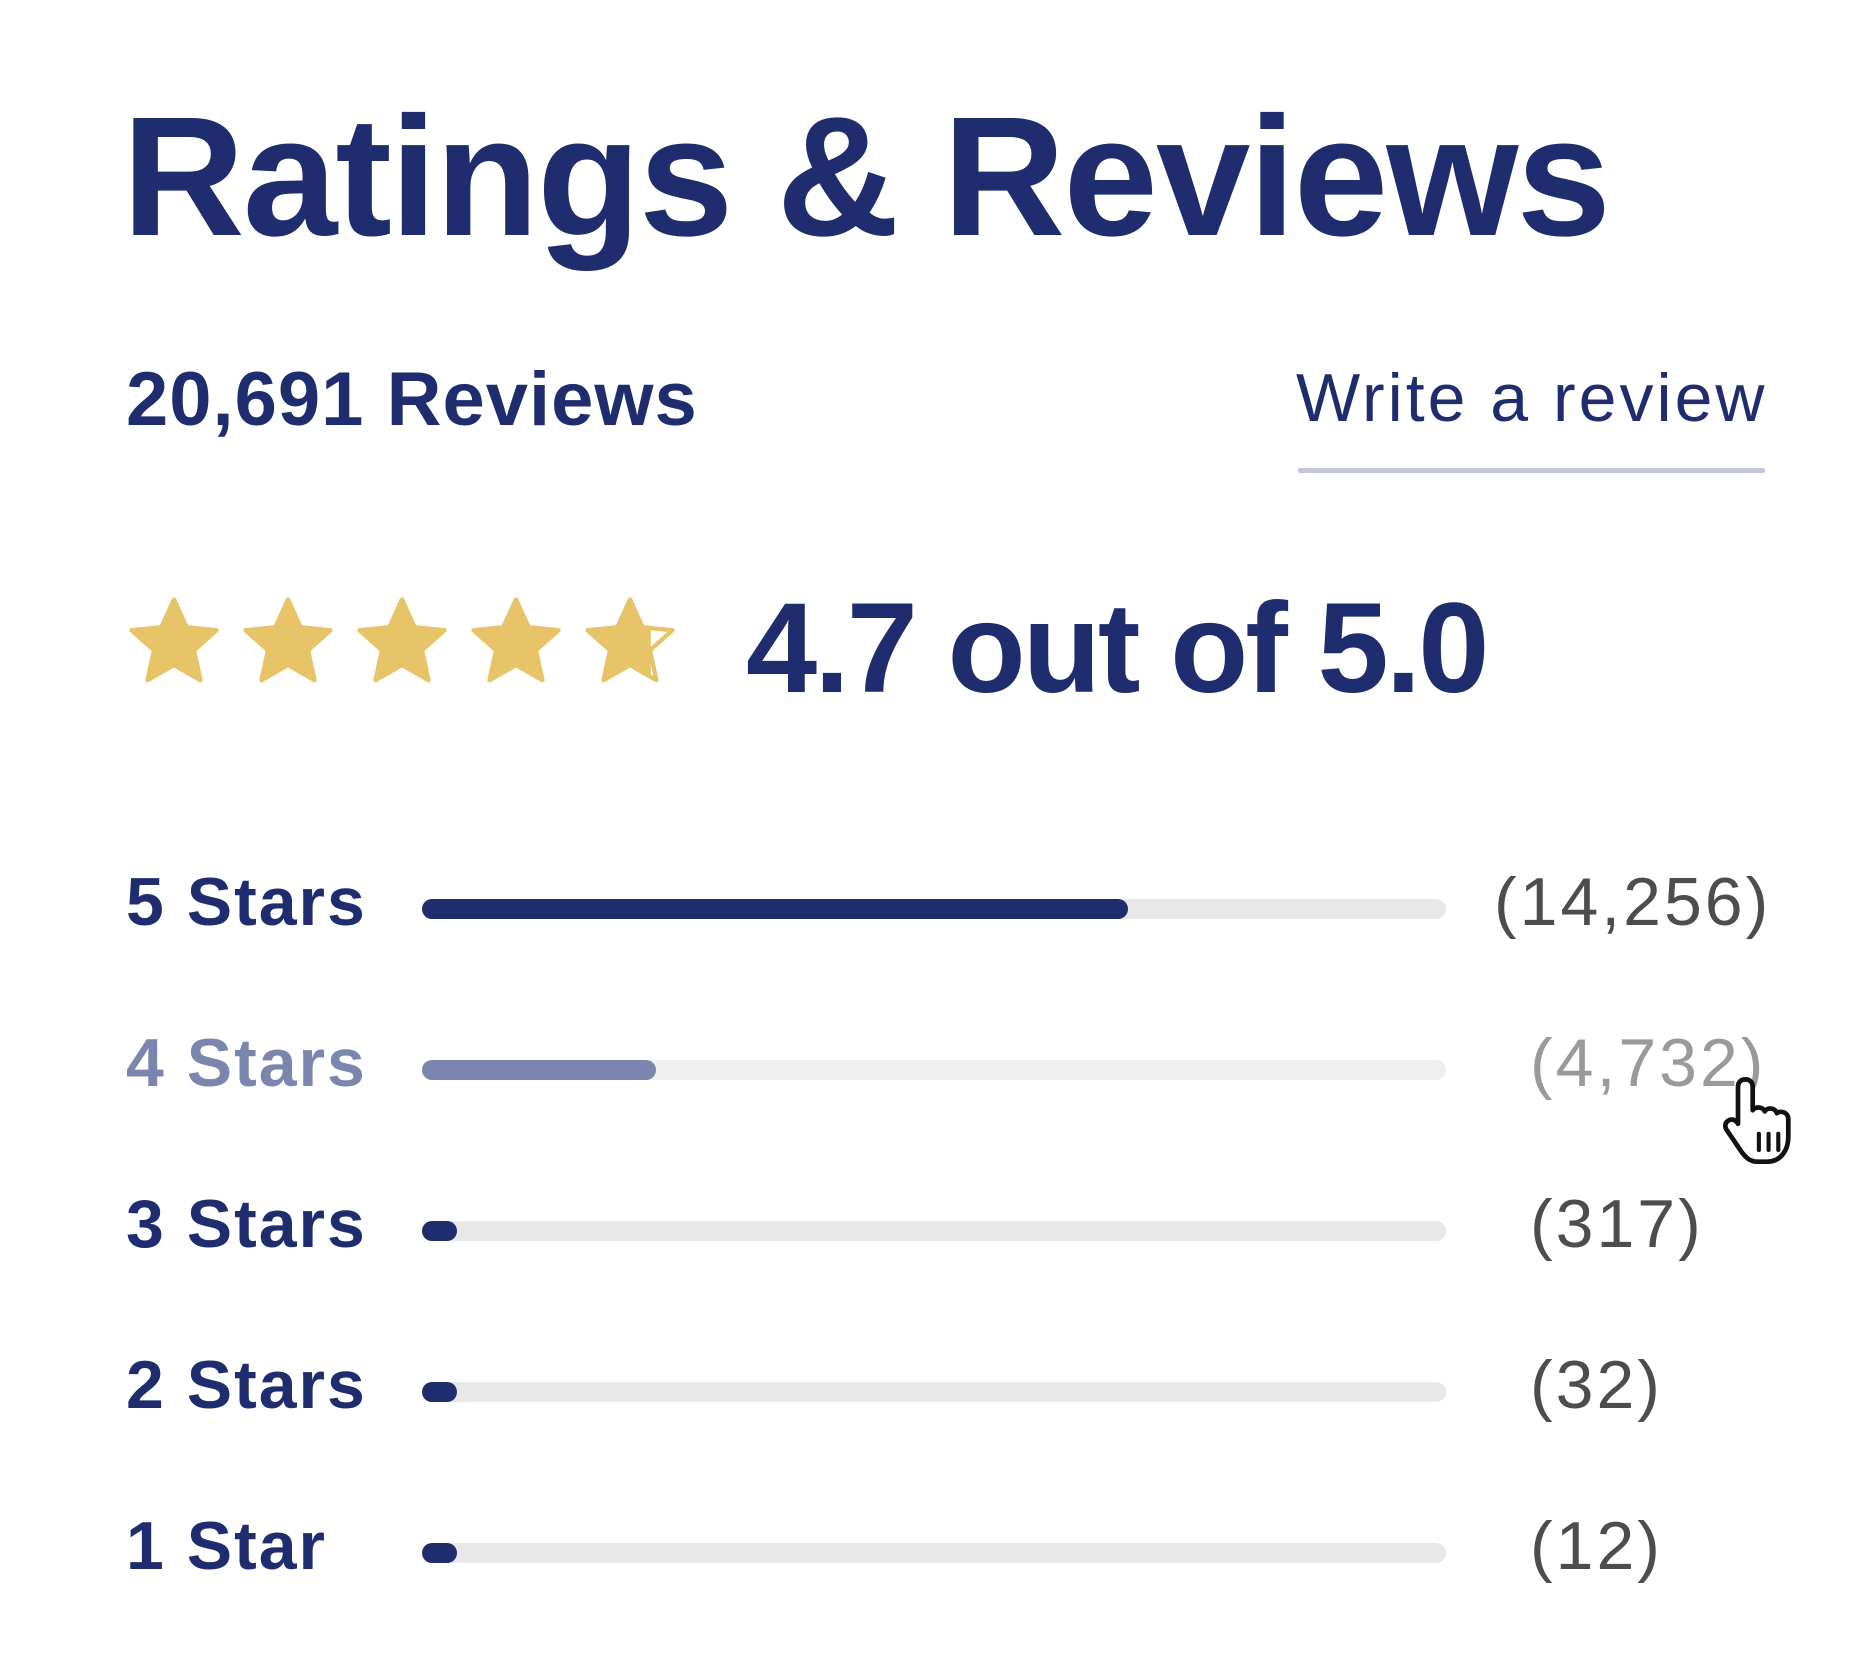 This screenshot has height=1680, width=1875. I want to click on rating-row-5-stars: 5 Stars (14,256), so click(937, 902).